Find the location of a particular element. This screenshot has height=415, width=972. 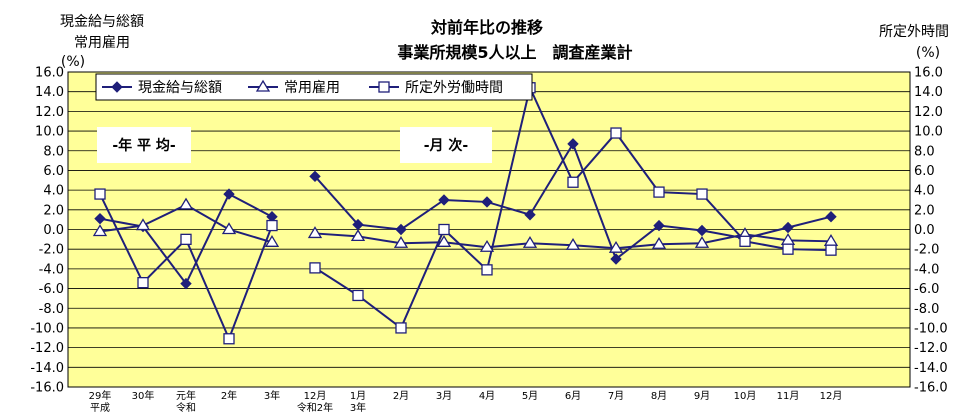

y-tick-label-right: -16.0 is located at coordinates (931, 388).